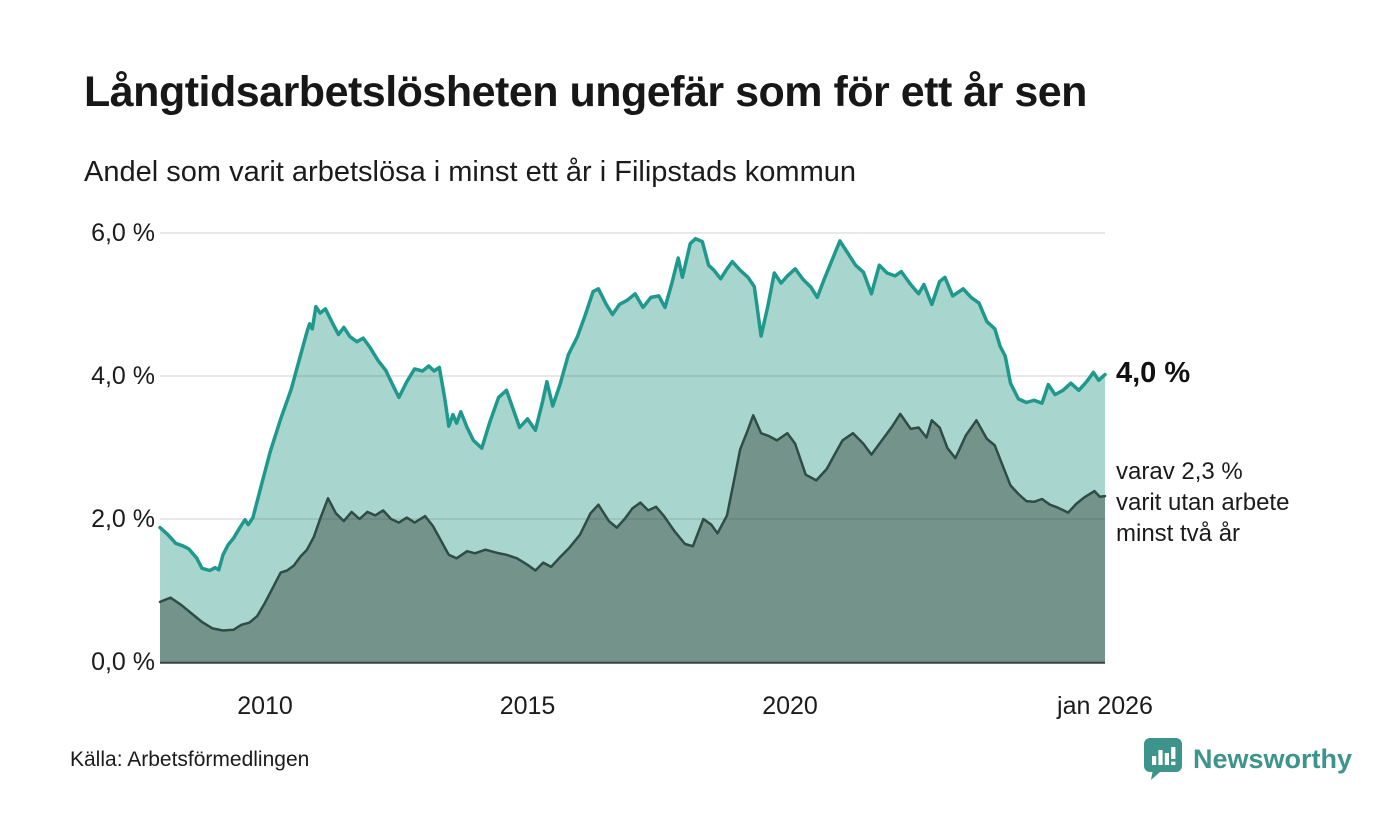 The height and width of the screenshot is (840, 1400). Describe the element at coordinates (1163, 759) in the screenshot. I see `newsworthy-logo-icon` at that location.